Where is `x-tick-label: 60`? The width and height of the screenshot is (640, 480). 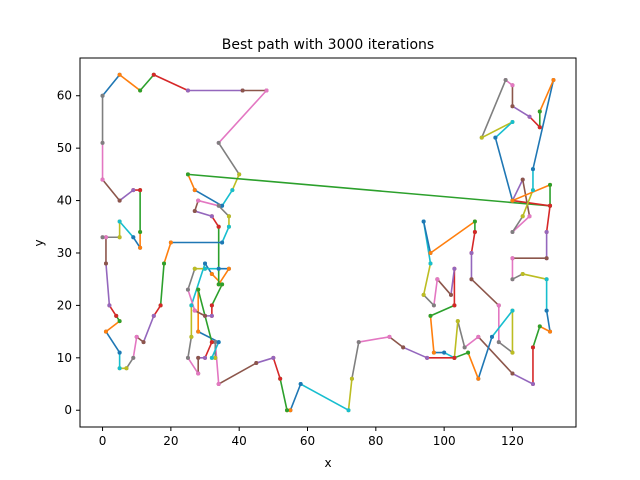
x-tick-label: 60 is located at coordinates (307, 441).